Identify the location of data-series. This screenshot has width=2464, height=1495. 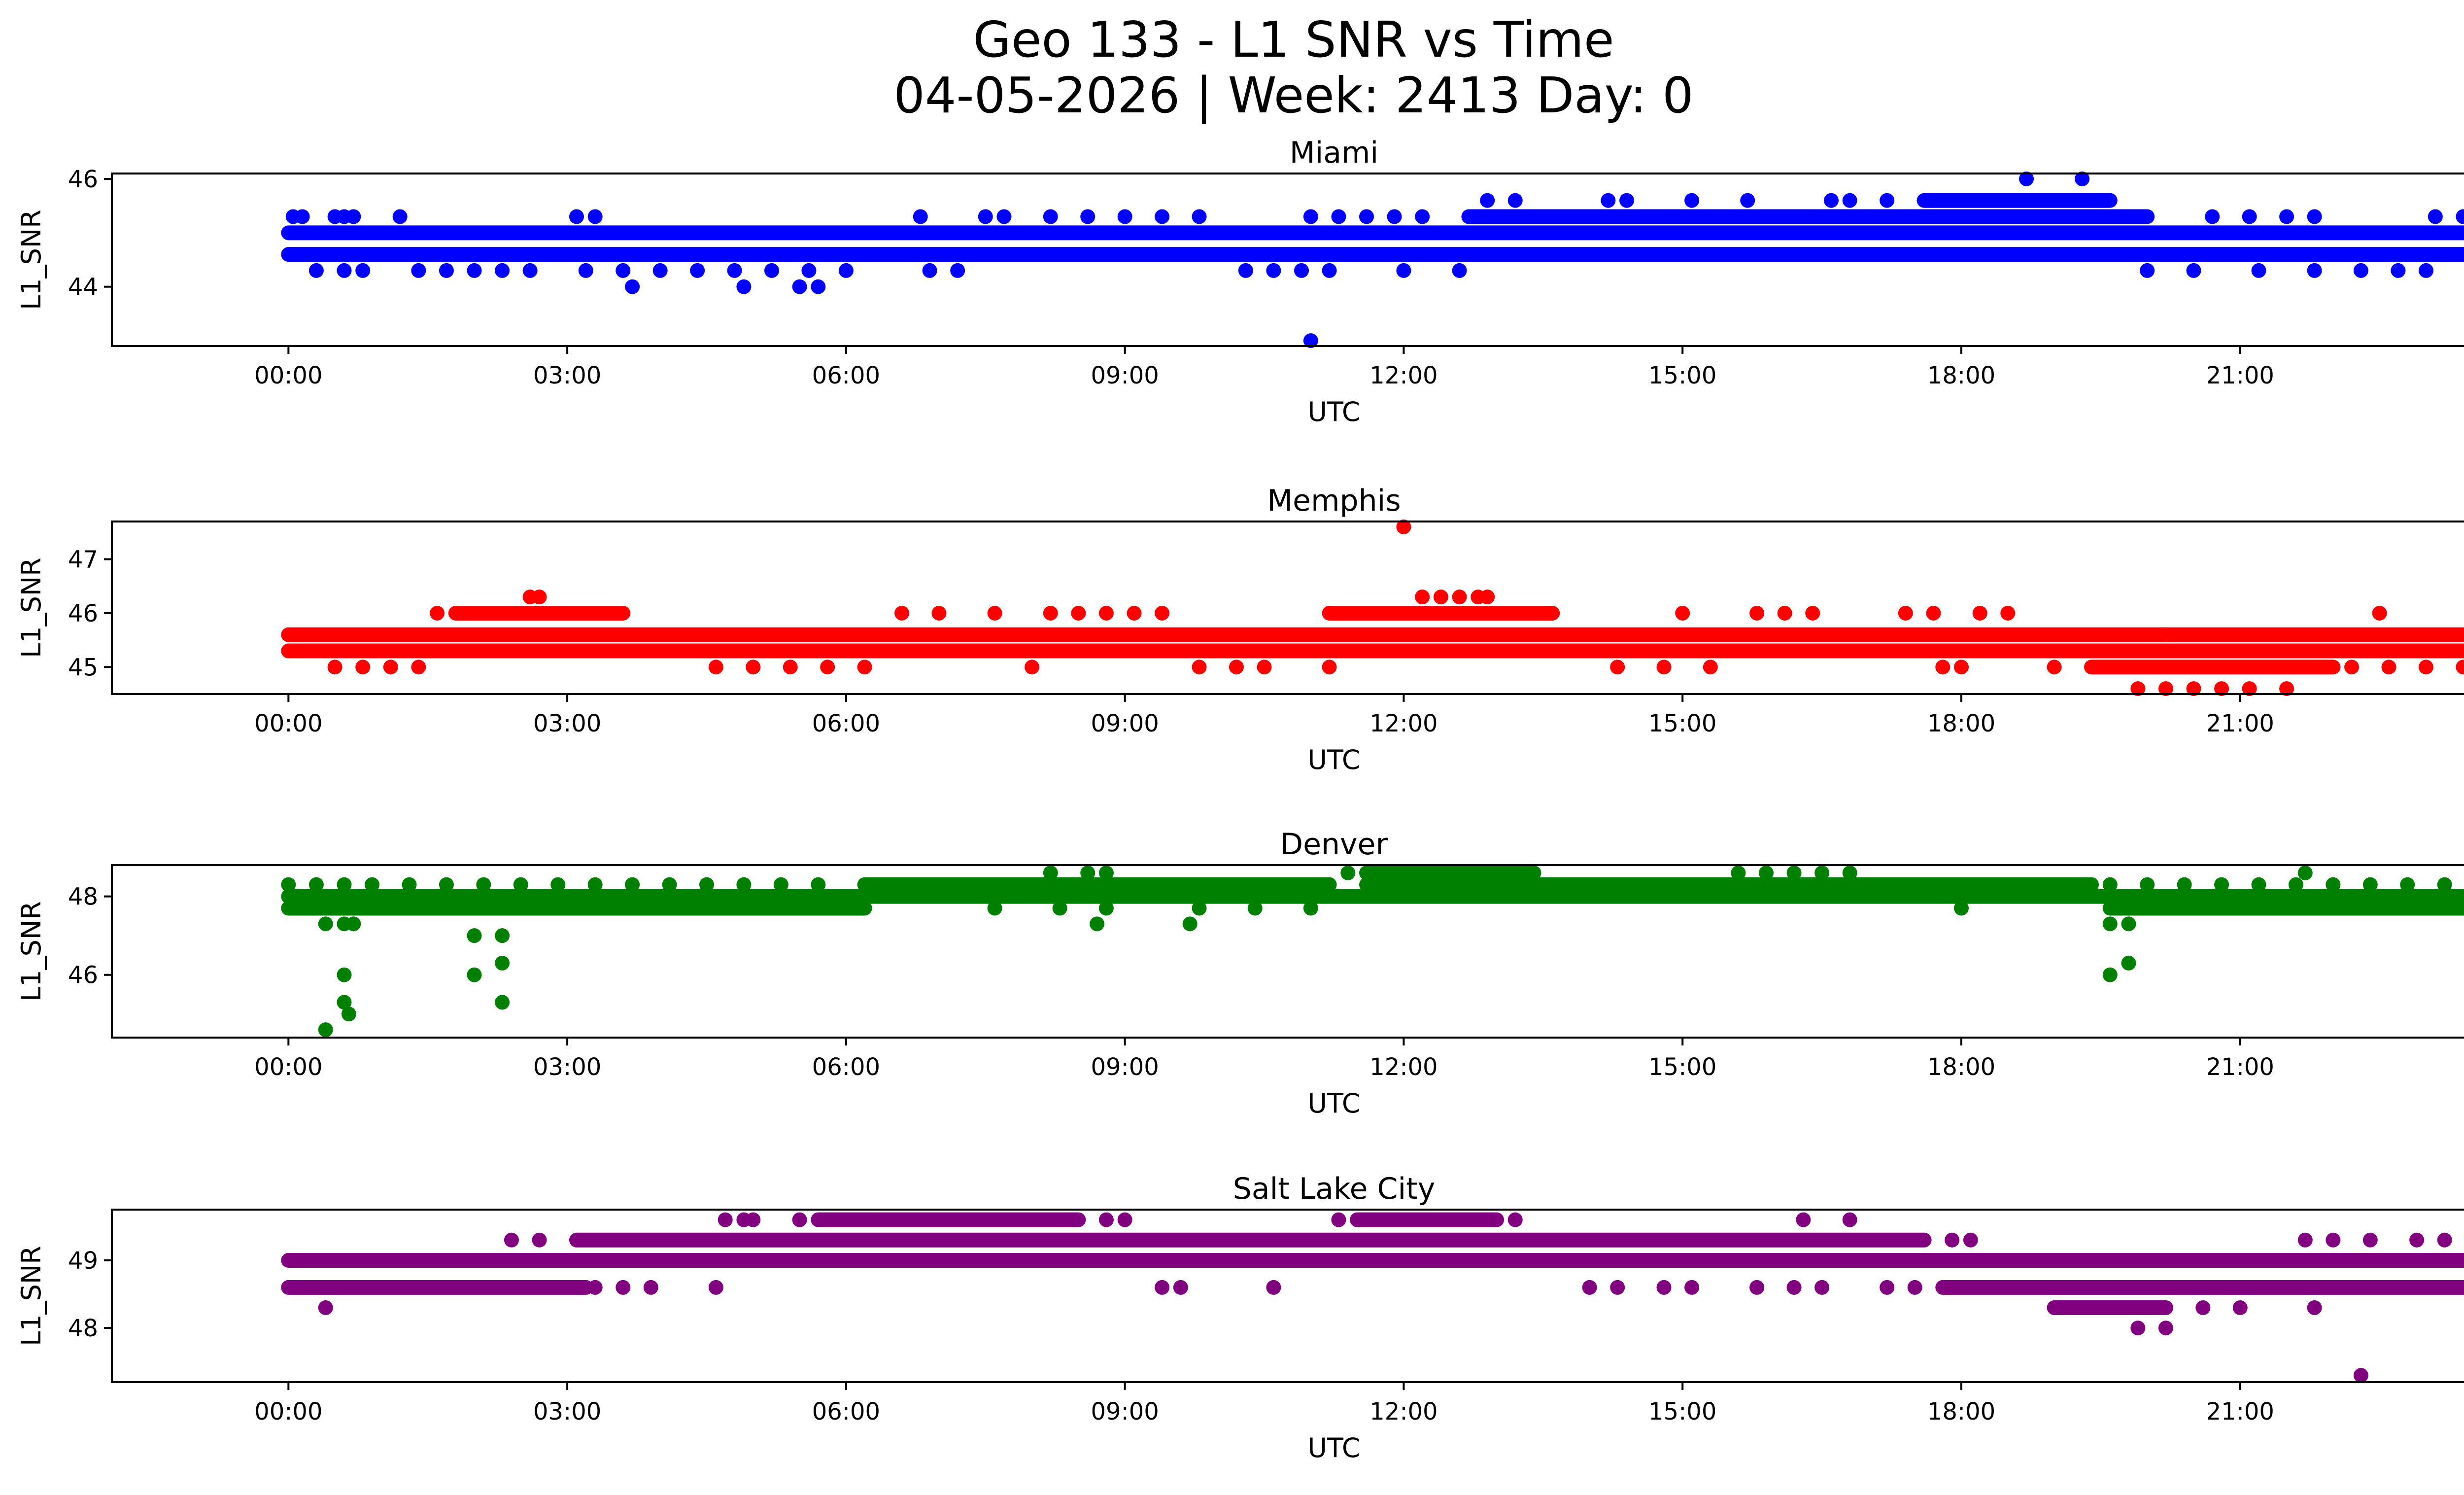
(1372, 951).